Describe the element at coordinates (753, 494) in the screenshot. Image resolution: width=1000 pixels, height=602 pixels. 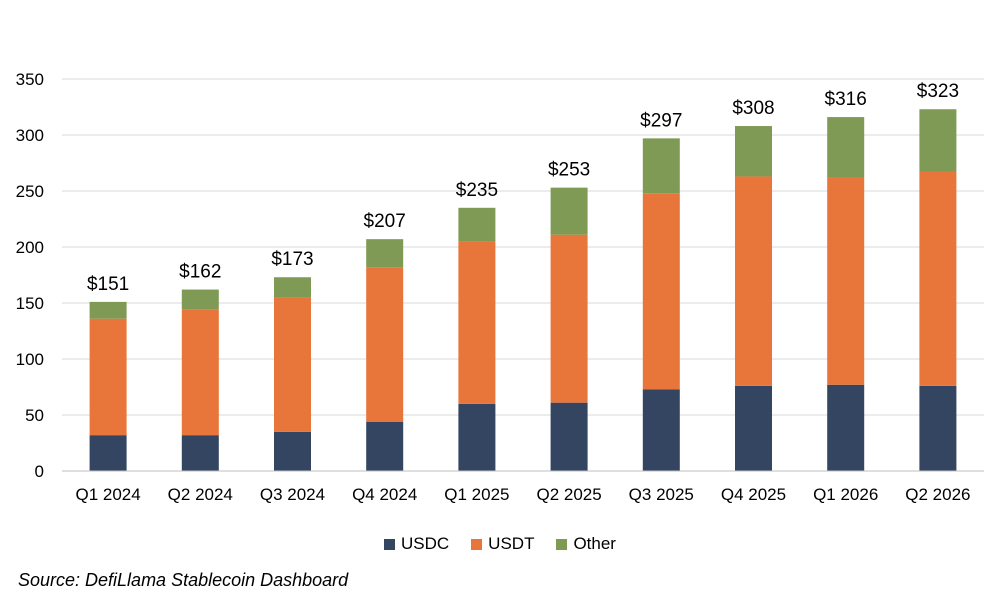
I see `x-tick-label: Q4 2025` at that location.